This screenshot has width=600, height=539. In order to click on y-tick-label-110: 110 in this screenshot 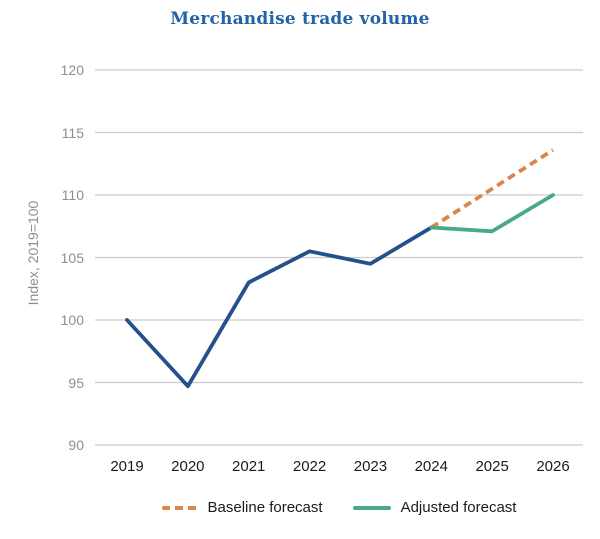, I will do `click(72, 195)`.